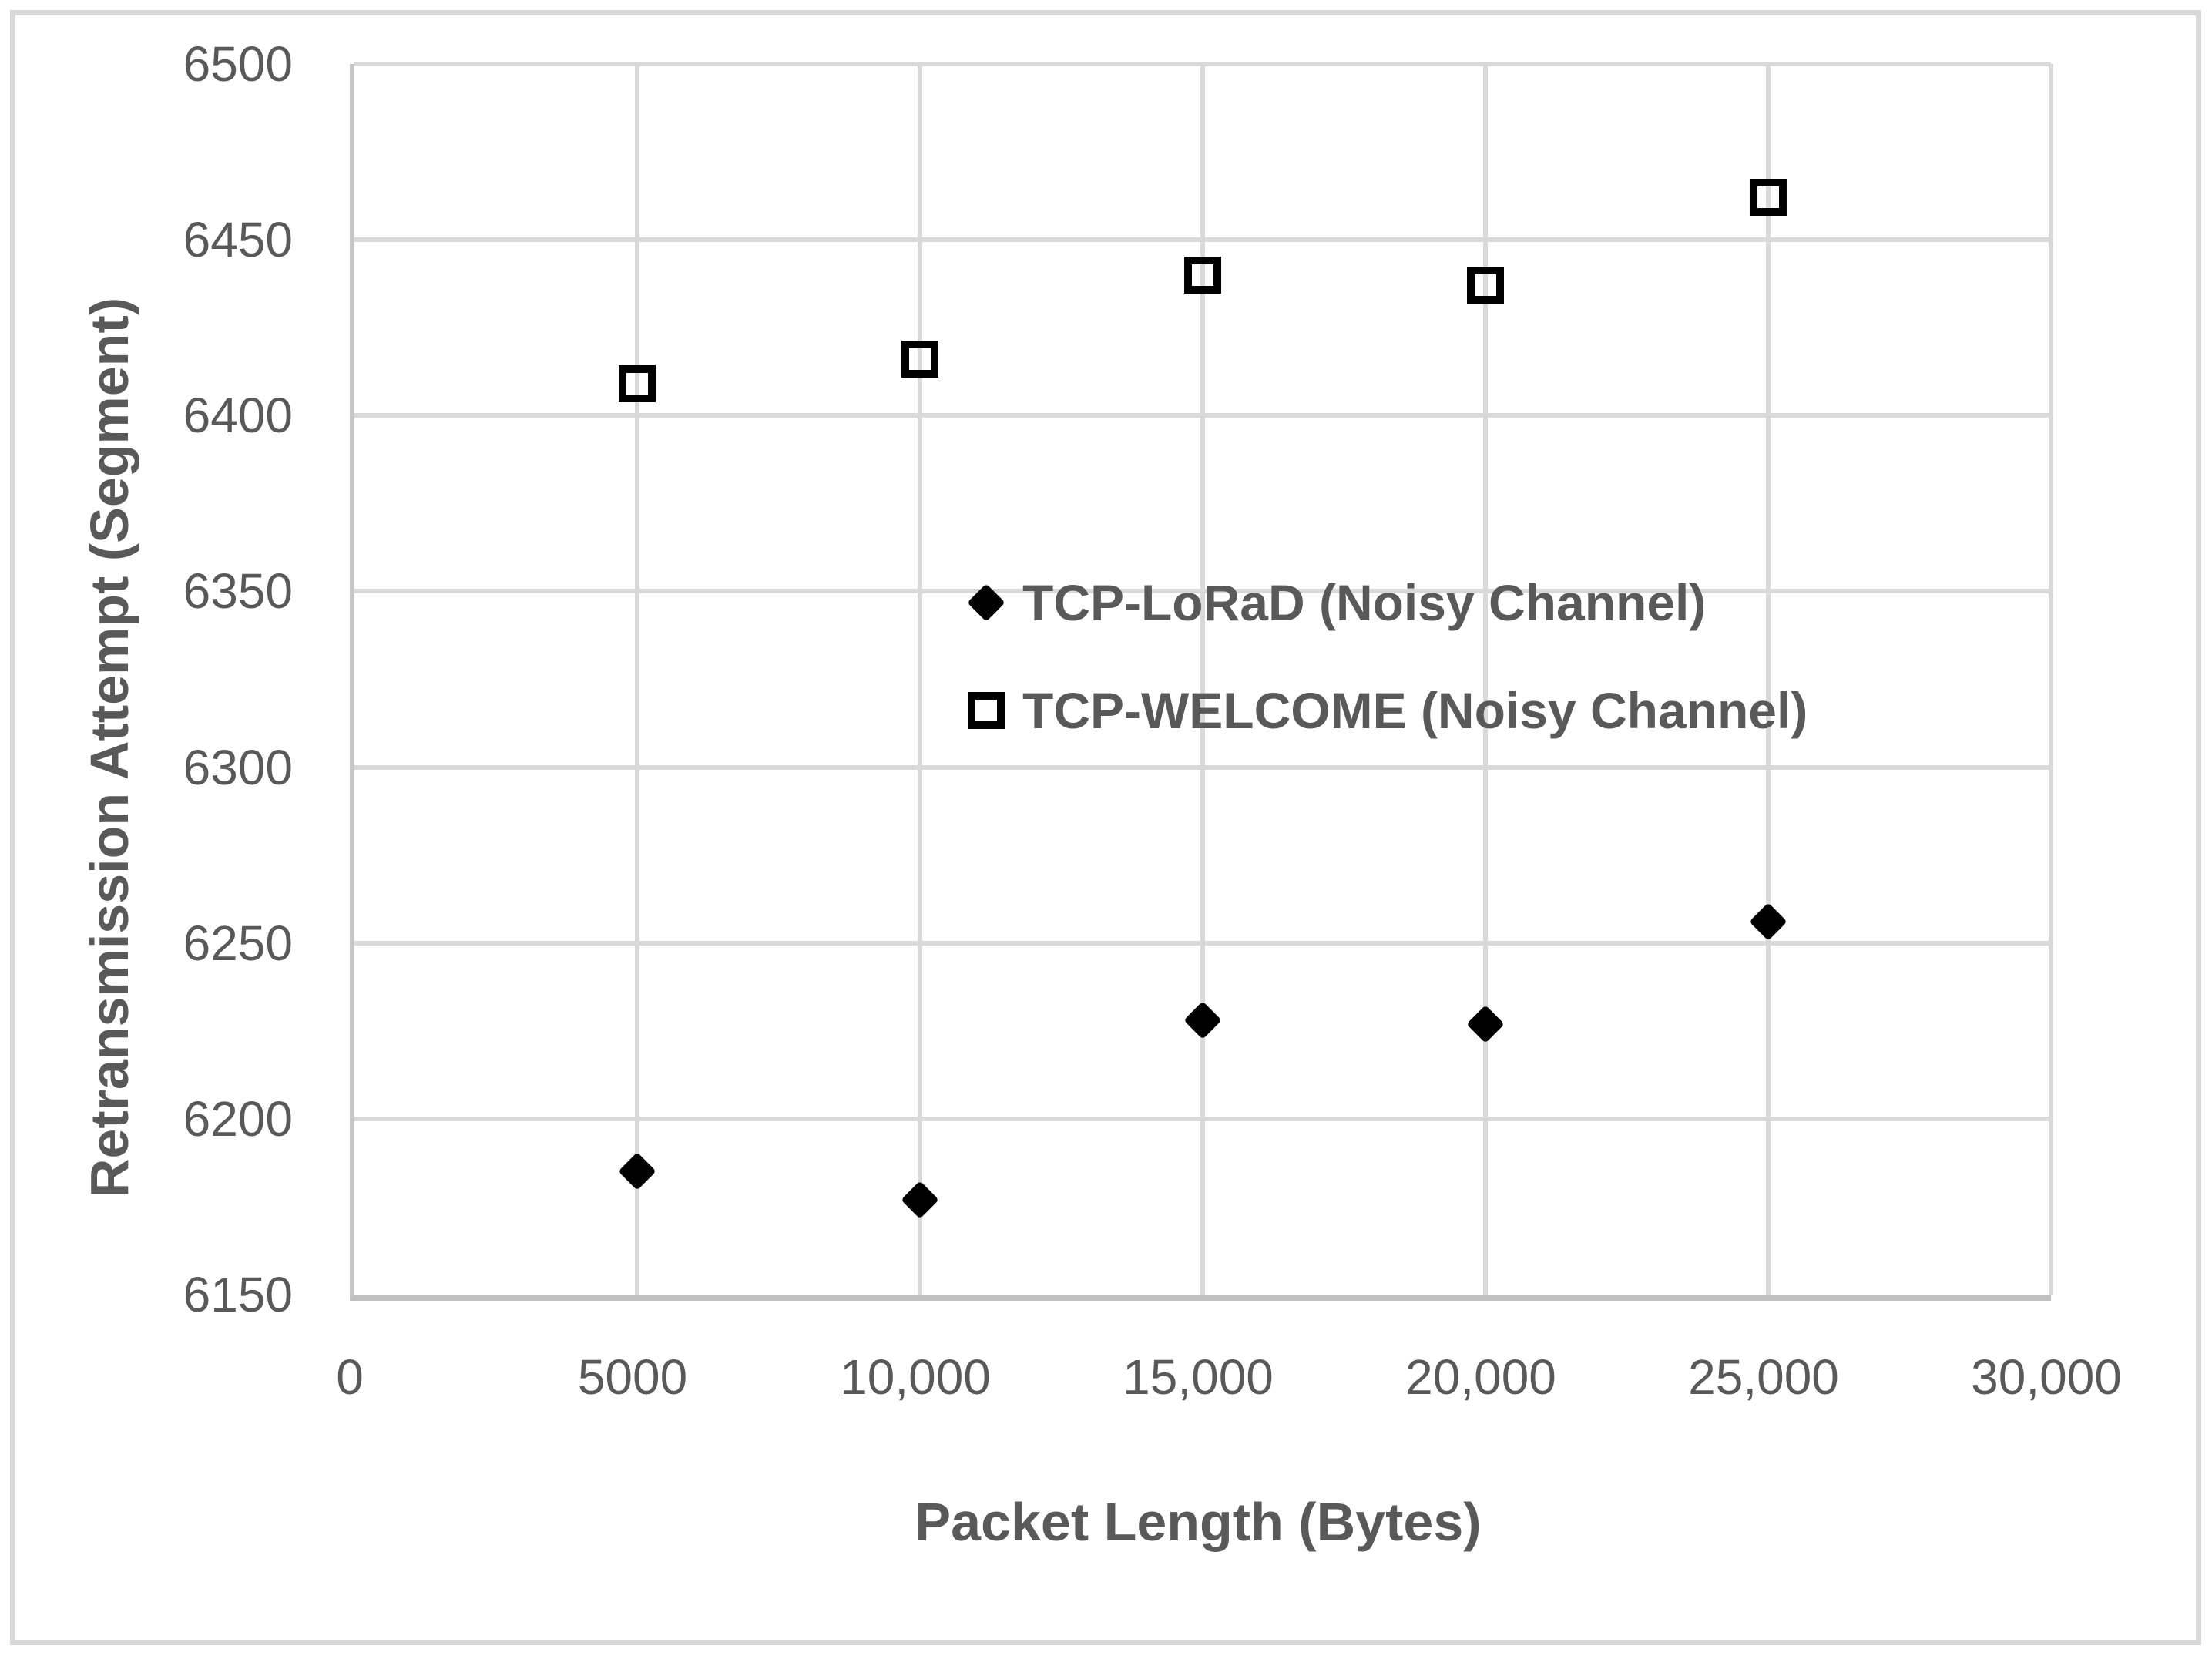 This screenshot has height=1656, width=2212. Describe the element at coordinates (147, 679) in the screenshot. I see `y-axis-tick-labels: 6150 6200 6250 6300 6350 6400 6450 6500` at that location.